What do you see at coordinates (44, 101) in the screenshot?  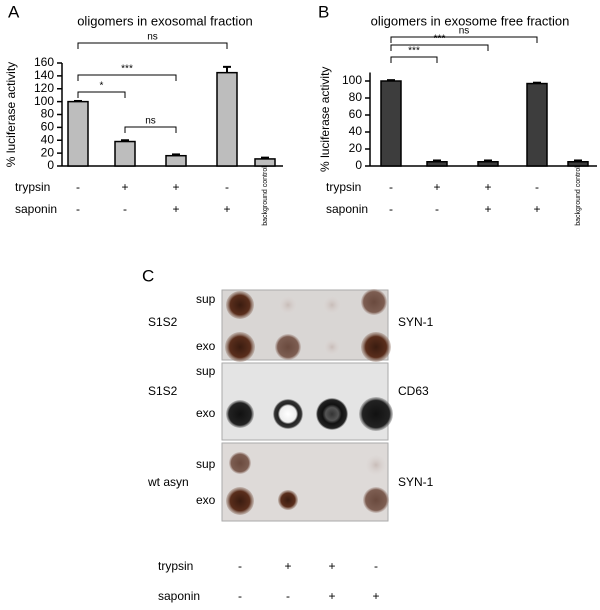 I see `y-tick-label: 100` at bounding box center [44, 101].